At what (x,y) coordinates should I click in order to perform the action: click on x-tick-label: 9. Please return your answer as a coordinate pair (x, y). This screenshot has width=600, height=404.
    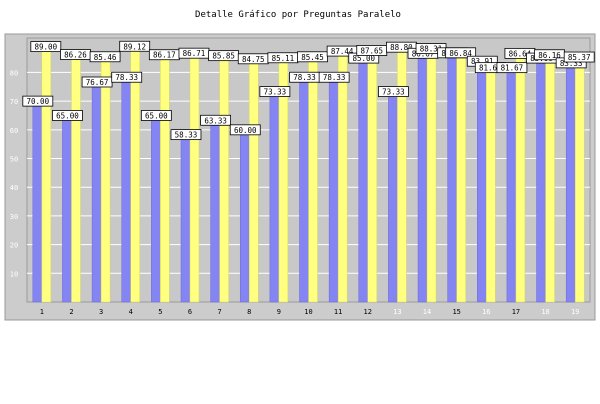
    Looking at the image, I should click on (279, 312).